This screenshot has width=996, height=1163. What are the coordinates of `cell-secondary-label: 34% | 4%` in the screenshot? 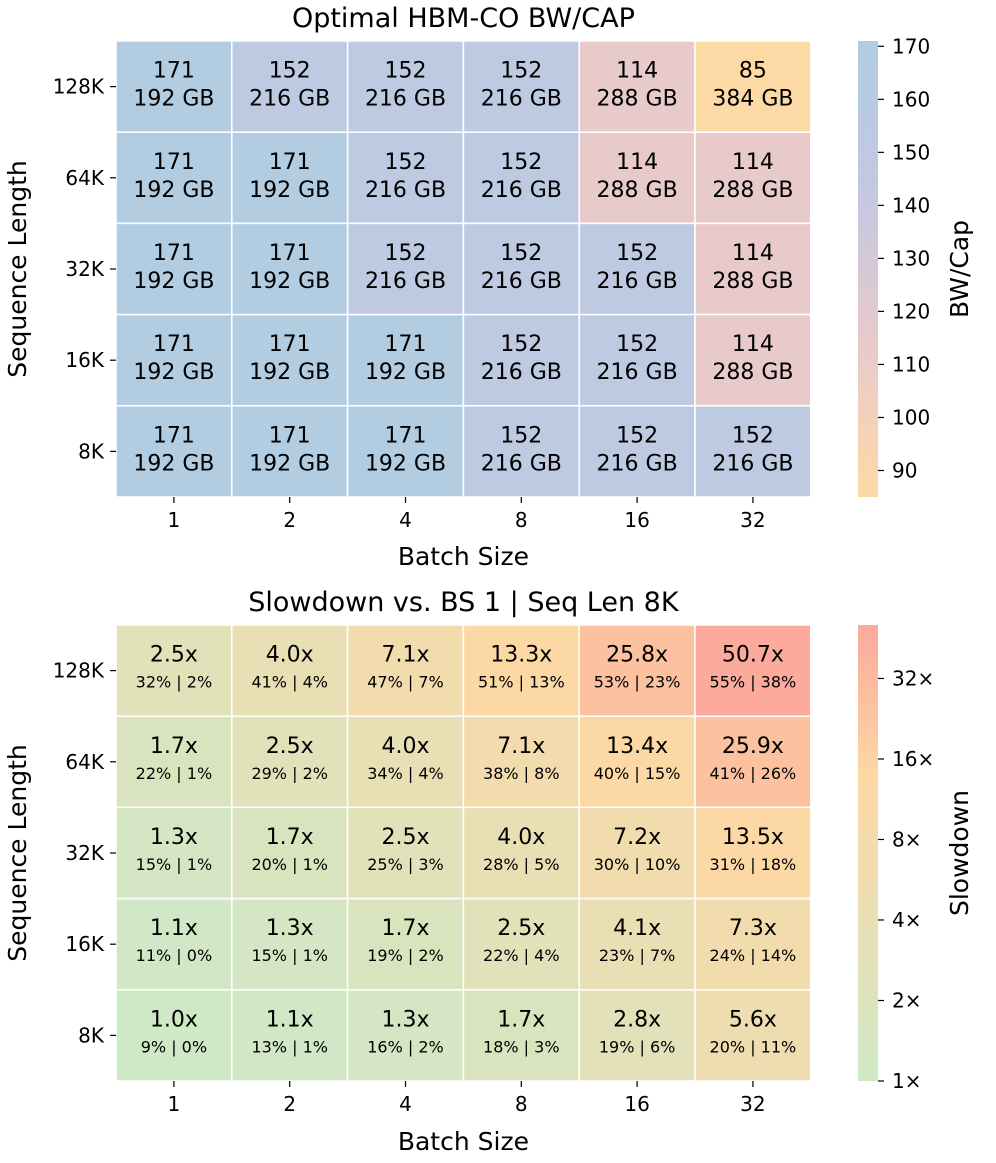 It's located at (405, 773).